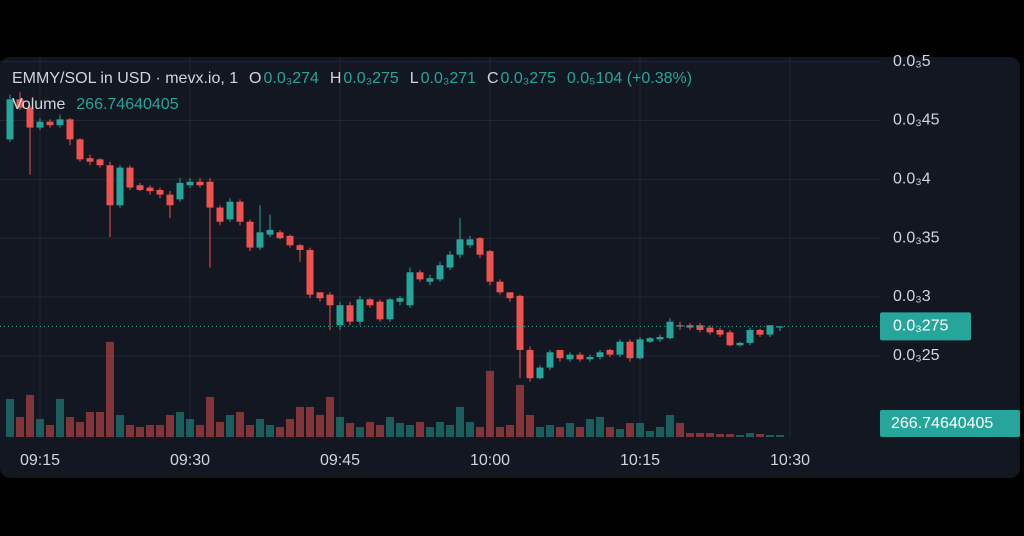 This screenshot has width=1024, height=536. I want to click on volume-label: Volume, so click(39, 104).